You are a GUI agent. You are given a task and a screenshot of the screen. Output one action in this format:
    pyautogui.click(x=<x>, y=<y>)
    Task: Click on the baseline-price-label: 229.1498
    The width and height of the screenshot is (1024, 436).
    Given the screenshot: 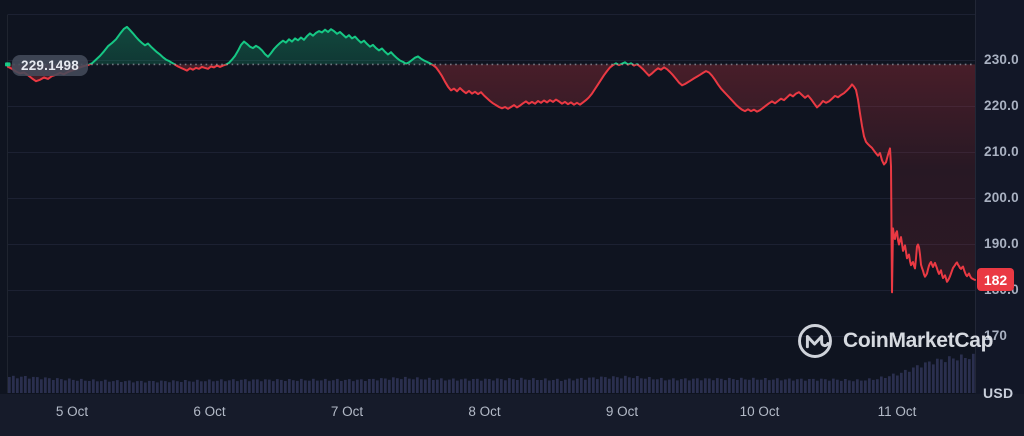 What is the action you would take?
    pyautogui.click(x=50, y=65)
    